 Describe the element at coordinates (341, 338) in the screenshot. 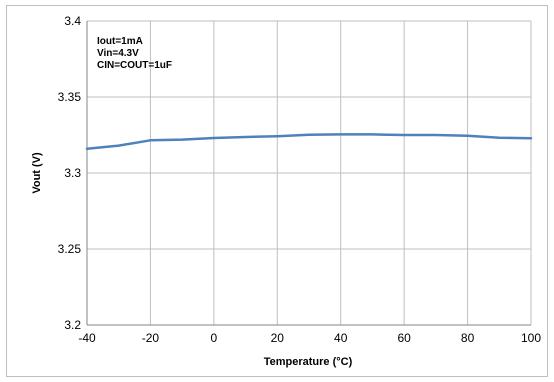

I see `x-tick-label: 40` at that location.